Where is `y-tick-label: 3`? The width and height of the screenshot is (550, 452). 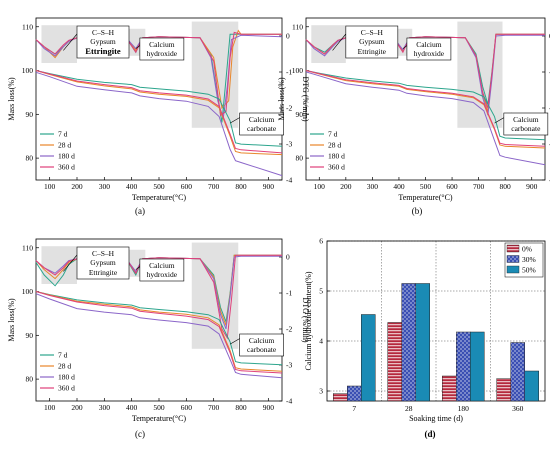 y-tick-label: 3 is located at coordinates (321, 391).